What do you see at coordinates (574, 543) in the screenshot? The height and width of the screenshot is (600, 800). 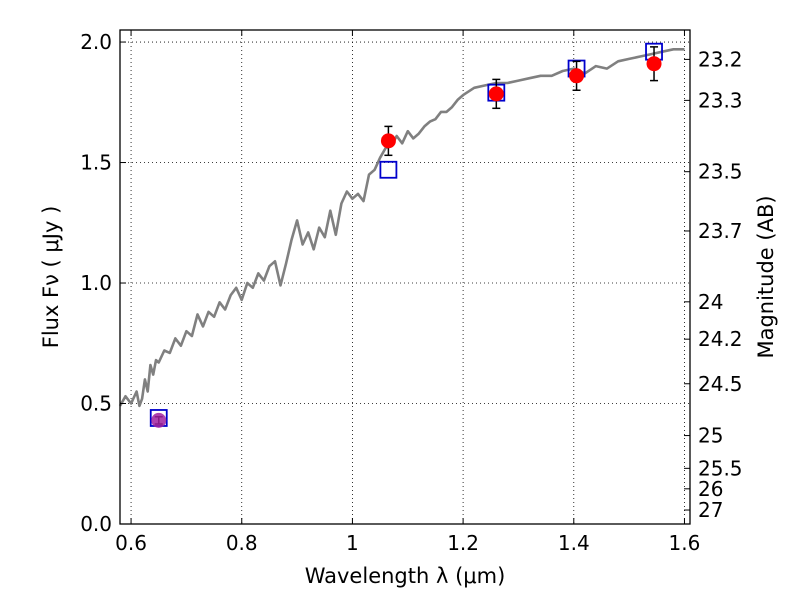 I see `x-tick-label: 1.4` at bounding box center [574, 543].